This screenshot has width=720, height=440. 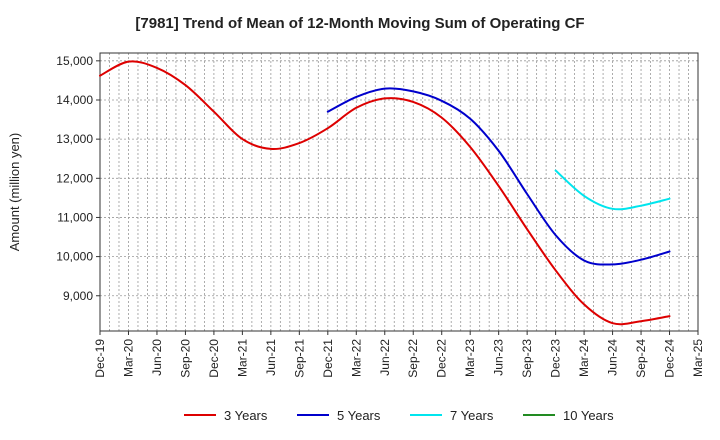 I want to click on y-tick-label: 9,000, so click(x=78, y=296).